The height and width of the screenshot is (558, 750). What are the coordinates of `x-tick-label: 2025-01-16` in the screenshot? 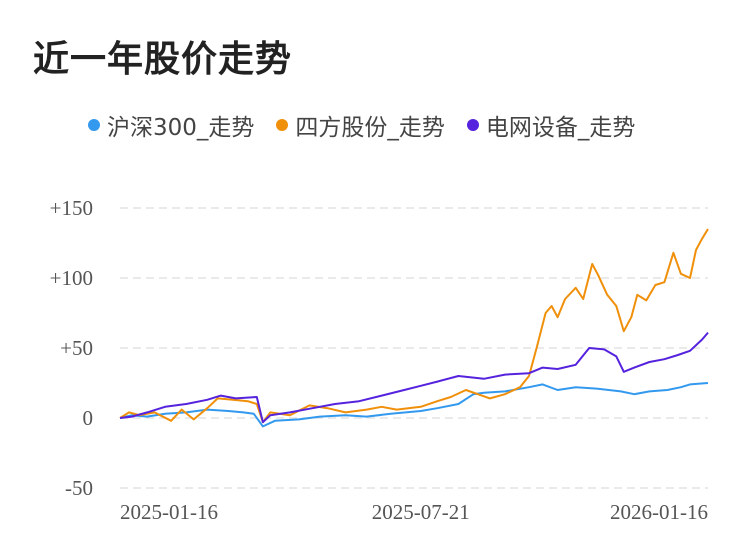 It's located at (169, 512).